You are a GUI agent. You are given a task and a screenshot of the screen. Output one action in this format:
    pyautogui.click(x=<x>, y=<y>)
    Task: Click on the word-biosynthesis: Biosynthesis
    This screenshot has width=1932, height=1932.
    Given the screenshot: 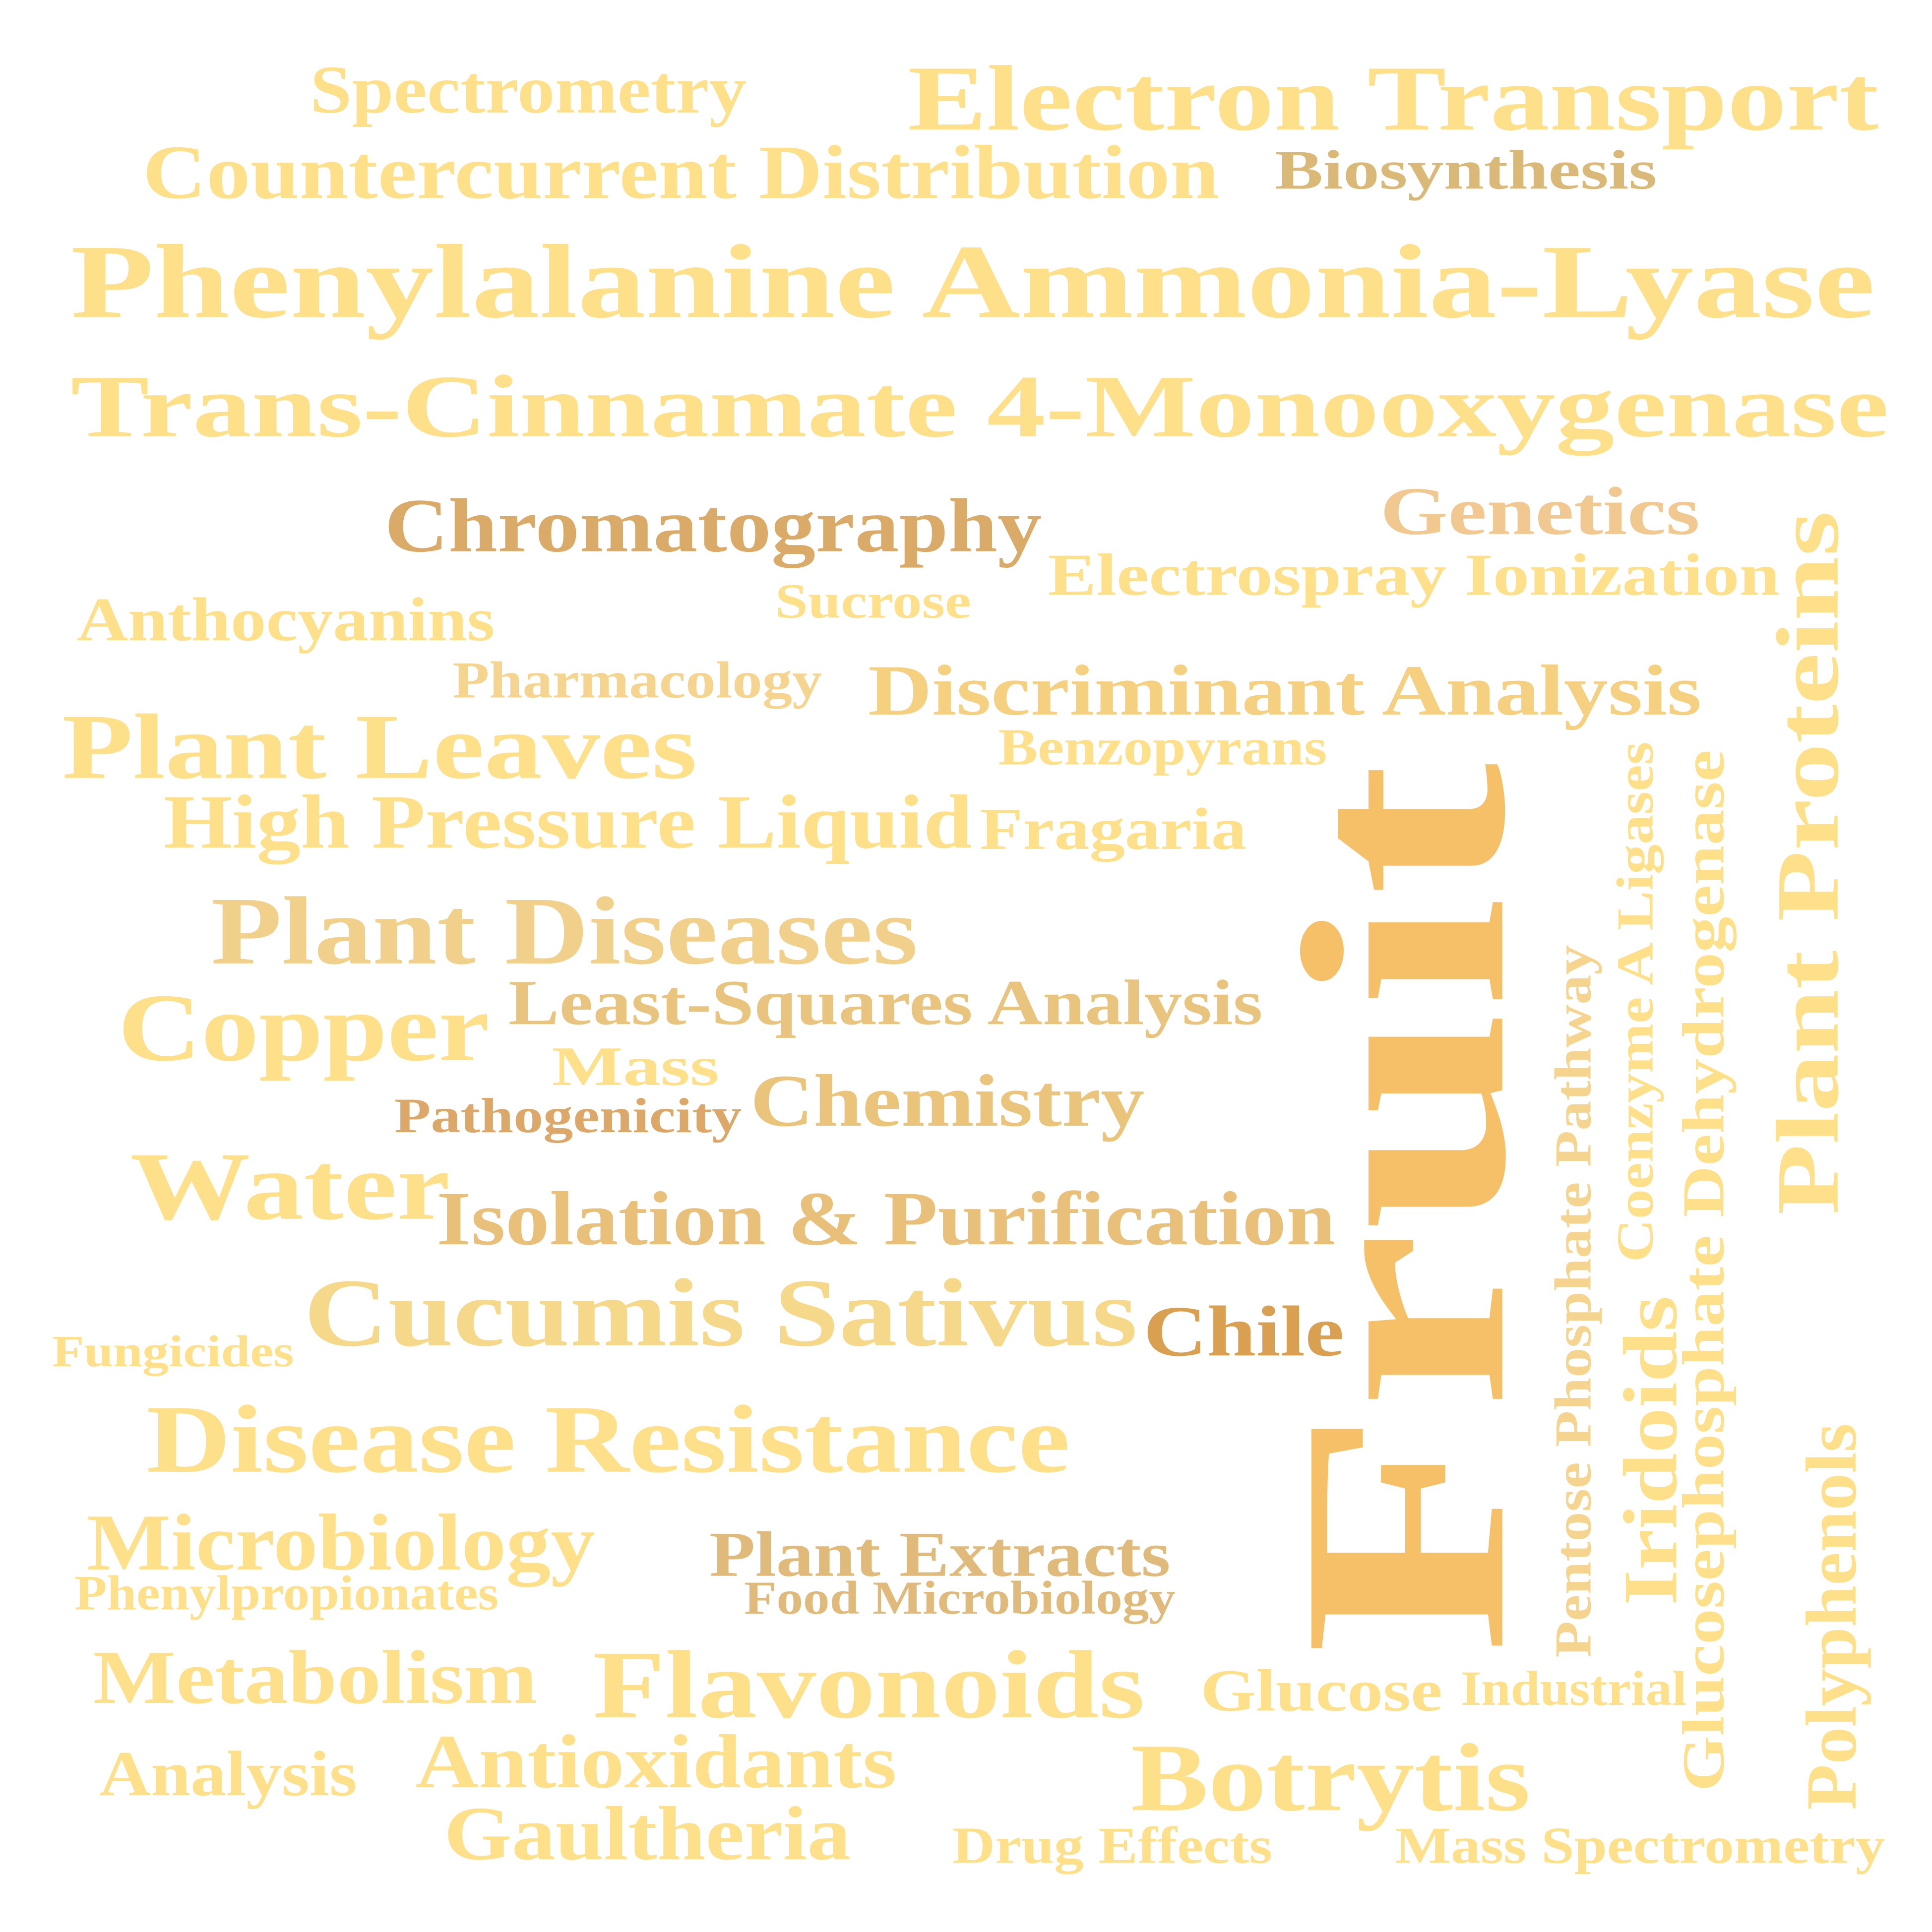 What is the action you would take?
    pyautogui.click(x=1466, y=170)
    